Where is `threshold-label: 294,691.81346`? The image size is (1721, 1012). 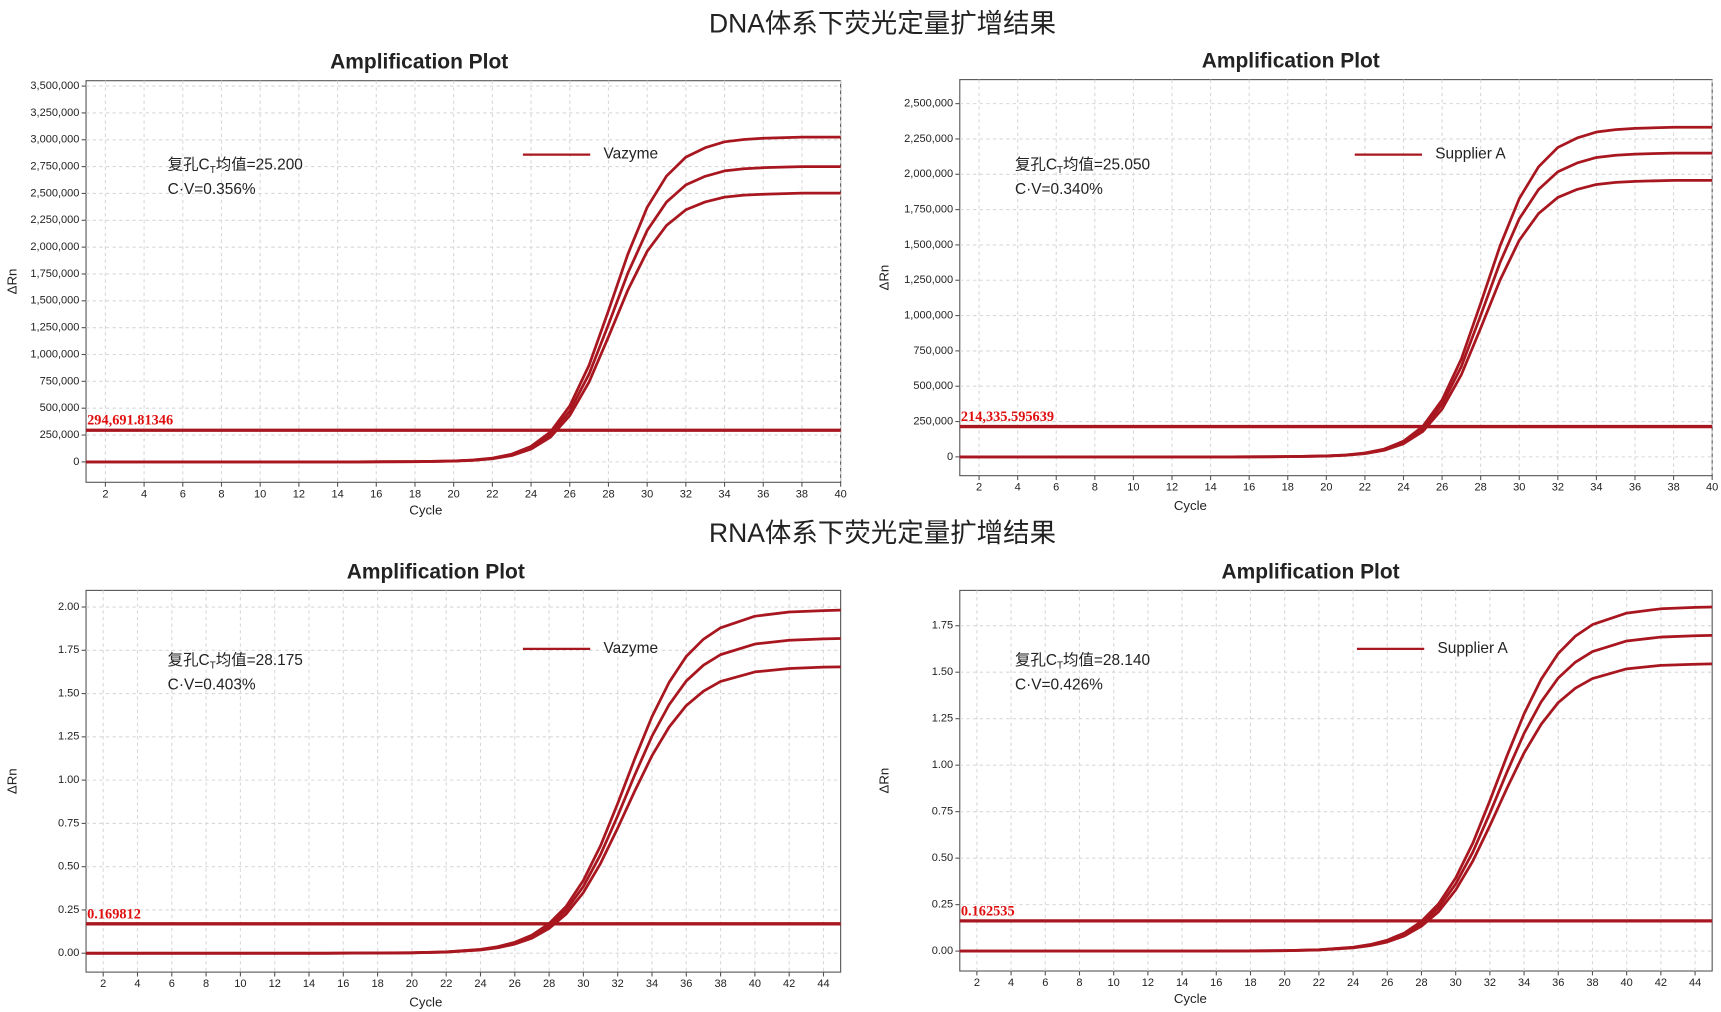
threshold-label: 294,691.81346 is located at coordinates (130, 421).